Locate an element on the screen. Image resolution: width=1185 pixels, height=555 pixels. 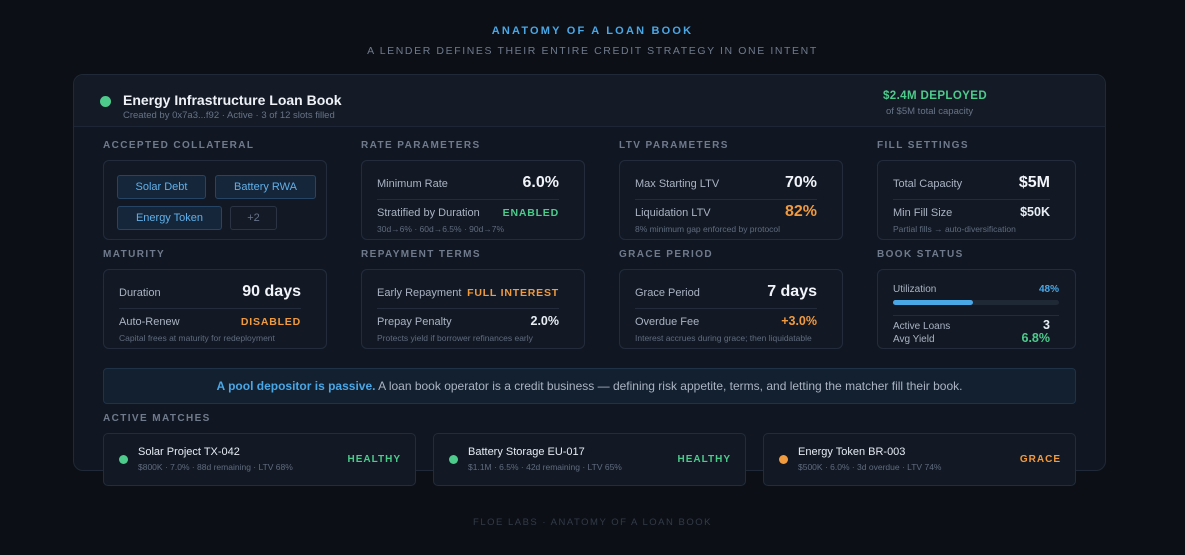
grace-period-value: 7 days is located at coordinates (792, 291).